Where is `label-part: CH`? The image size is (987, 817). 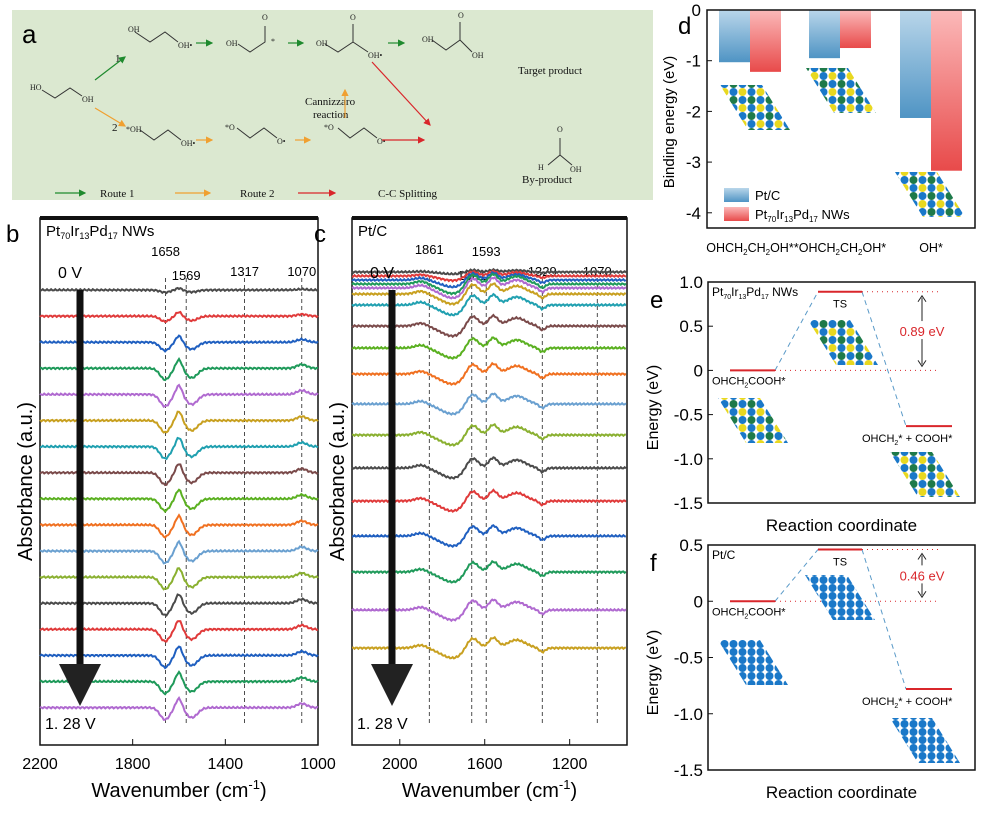
label-part: CH is located at coordinates (849, 248).